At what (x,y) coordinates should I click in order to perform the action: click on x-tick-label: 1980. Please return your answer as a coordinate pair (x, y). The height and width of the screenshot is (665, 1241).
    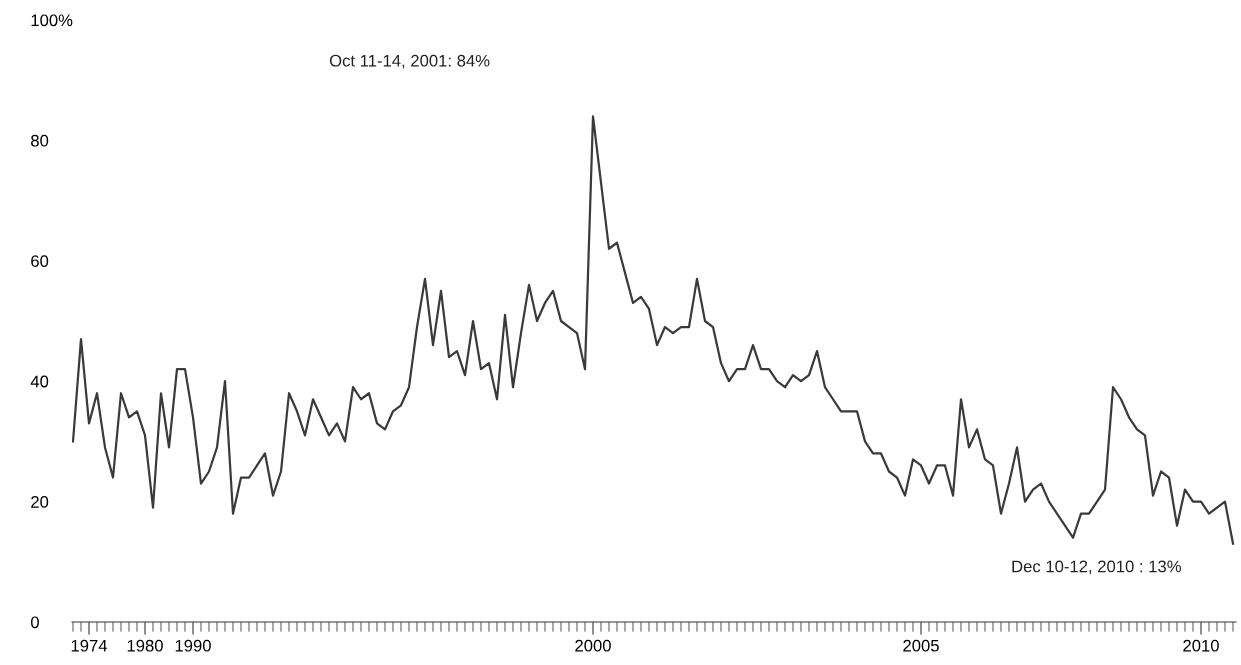
    Looking at the image, I should click on (145, 645).